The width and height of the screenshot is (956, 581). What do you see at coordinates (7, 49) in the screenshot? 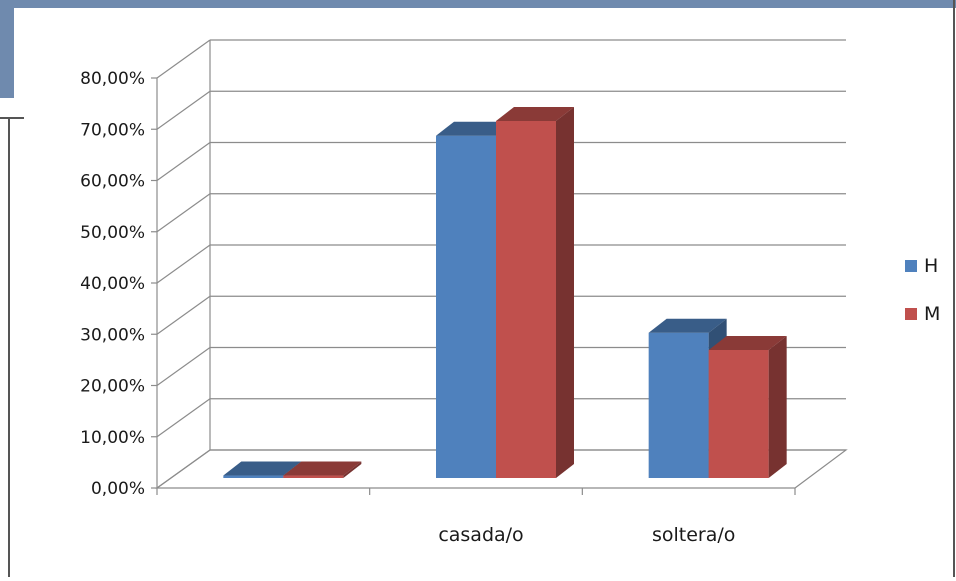
I see `slide-left-band` at bounding box center [7, 49].